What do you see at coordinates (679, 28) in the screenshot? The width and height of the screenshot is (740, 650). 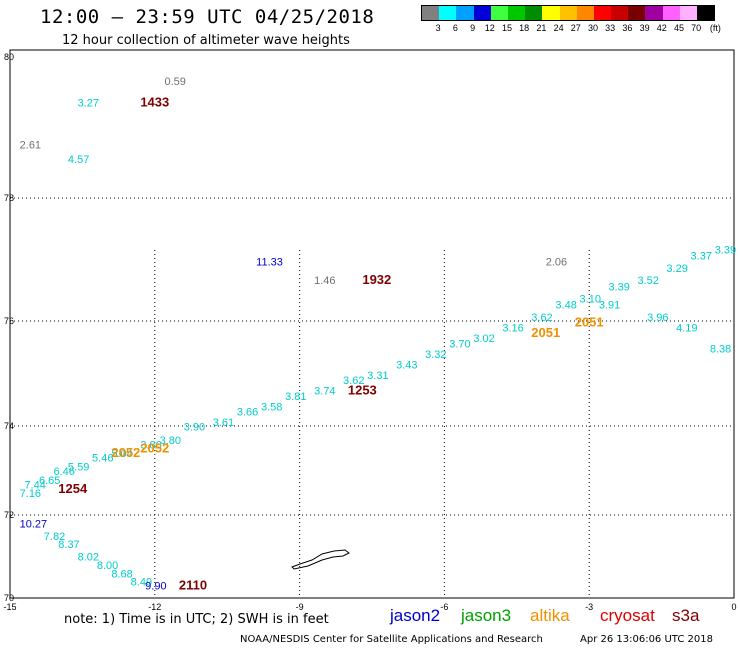 I see `legend-label: 45` at bounding box center [679, 28].